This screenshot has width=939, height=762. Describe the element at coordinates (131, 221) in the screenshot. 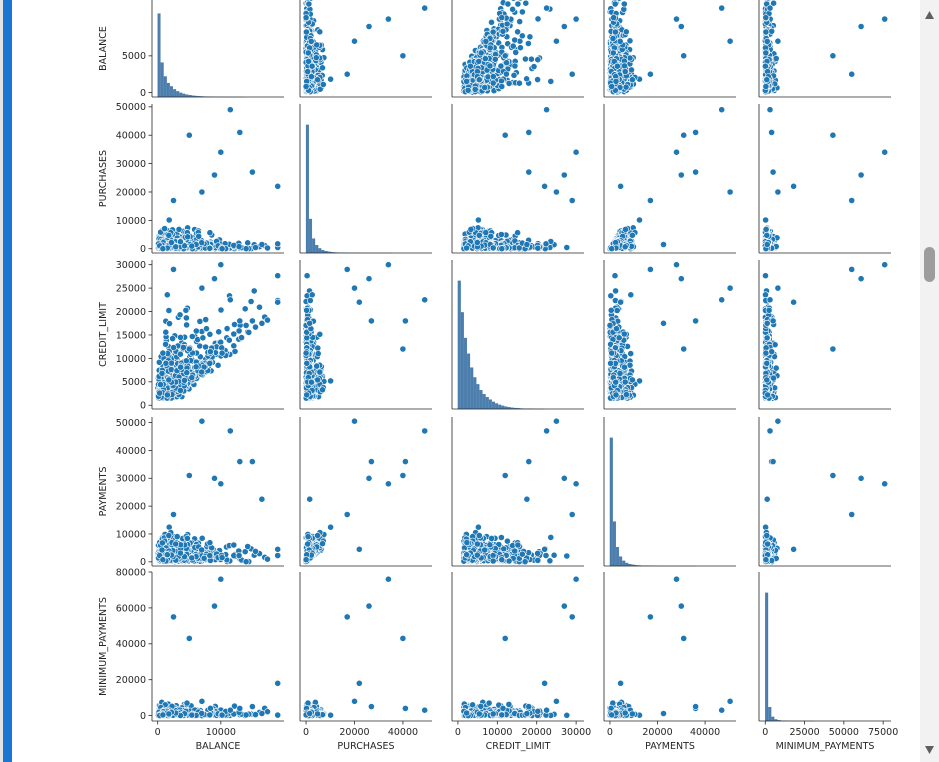

I see `y-tick-label: 10000` at that location.